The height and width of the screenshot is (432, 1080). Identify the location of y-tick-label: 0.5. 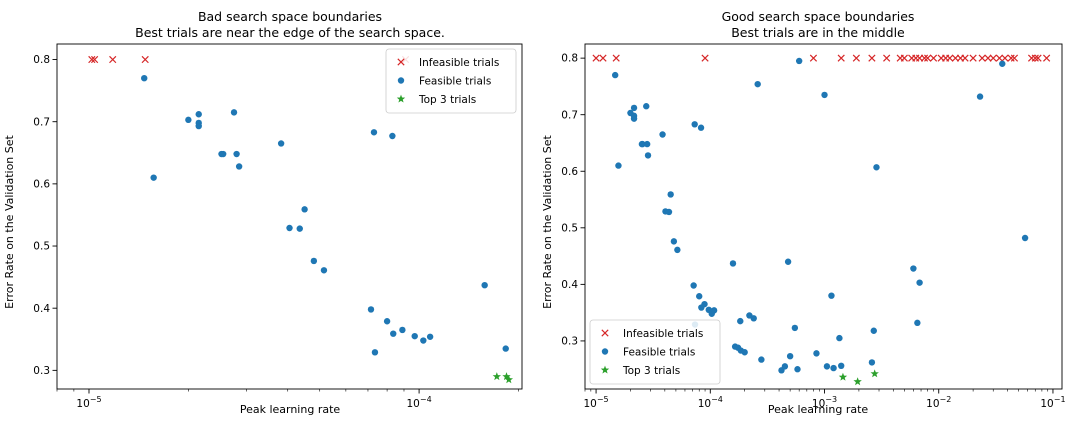
(569, 228).